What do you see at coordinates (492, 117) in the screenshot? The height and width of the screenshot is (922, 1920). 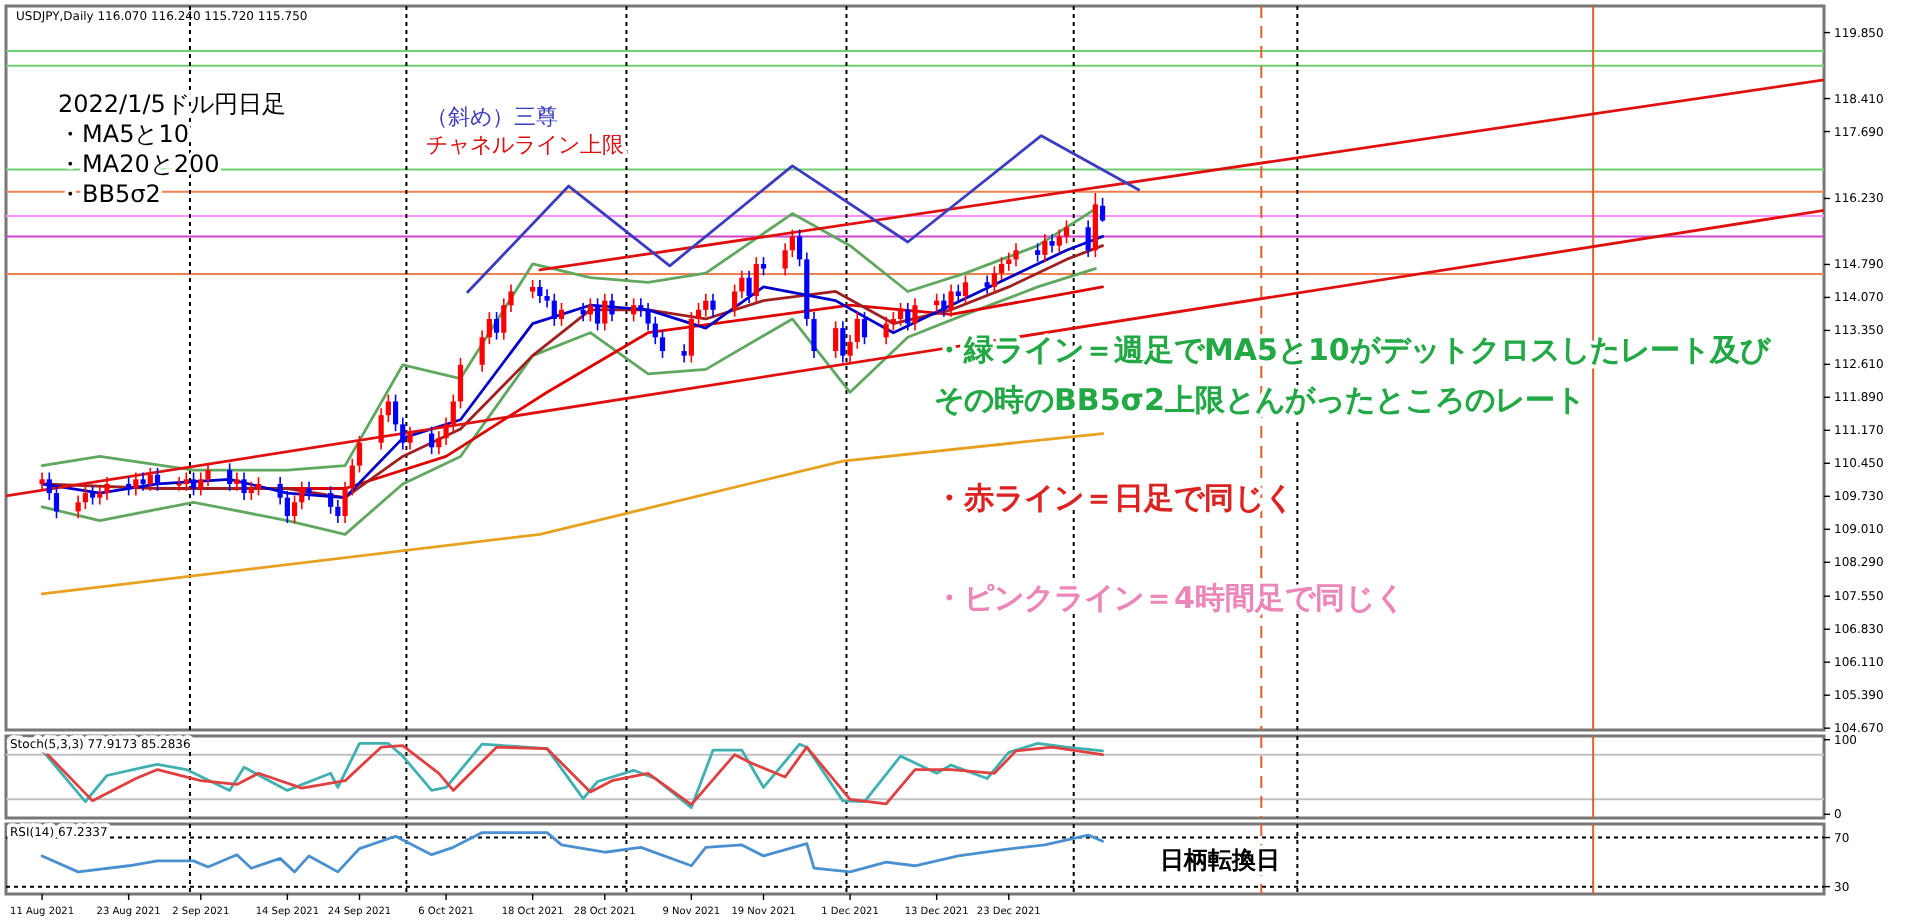 I see `annotation: （斜め）三尊` at bounding box center [492, 117].